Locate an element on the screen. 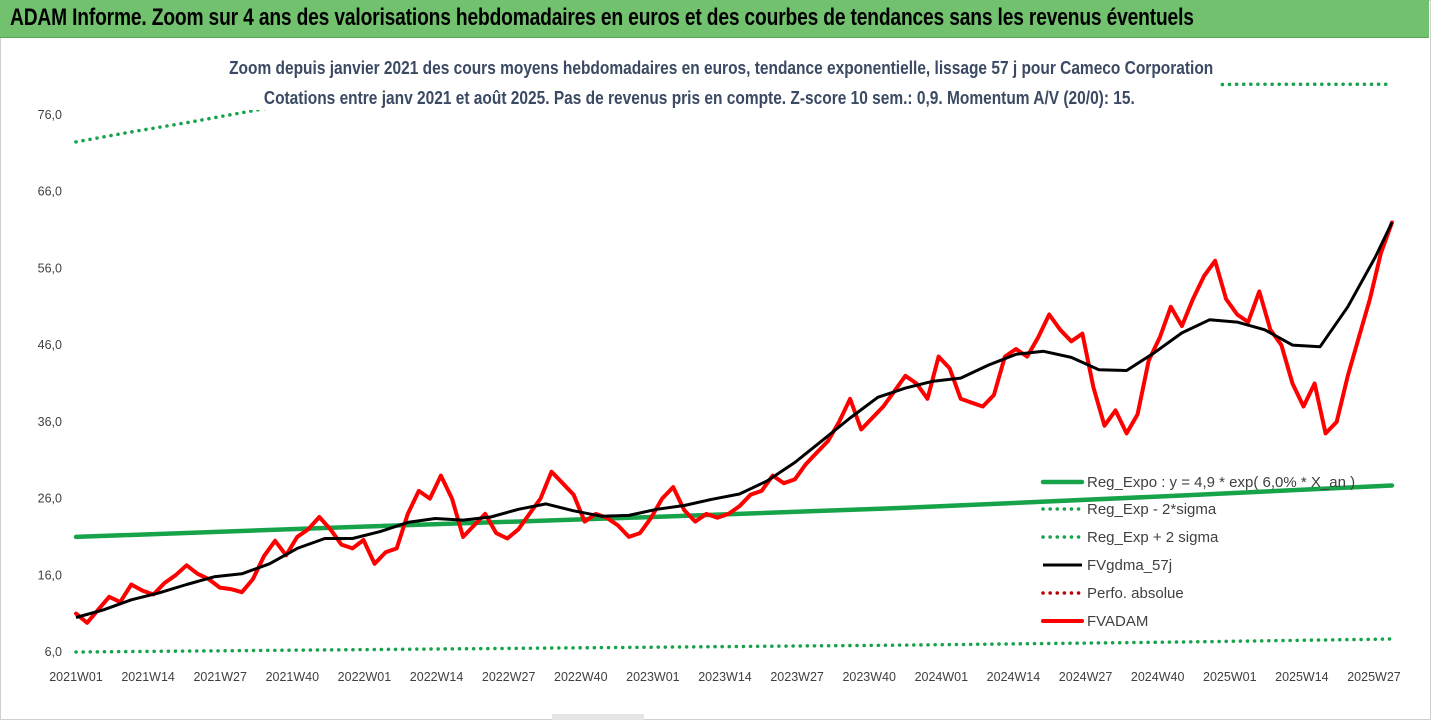 This screenshot has width=1431, height=720. y-tick-label: 16,0 is located at coordinates (50, 575).